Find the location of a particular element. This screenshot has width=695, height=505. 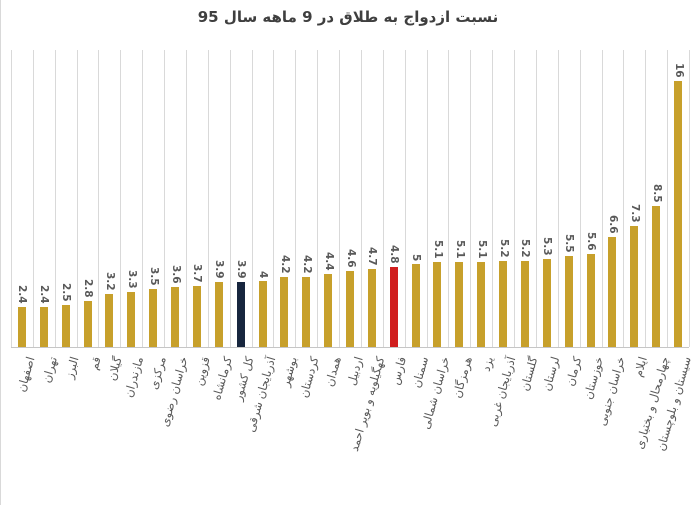

category-label: کردستان is located at coordinates (309, 377).